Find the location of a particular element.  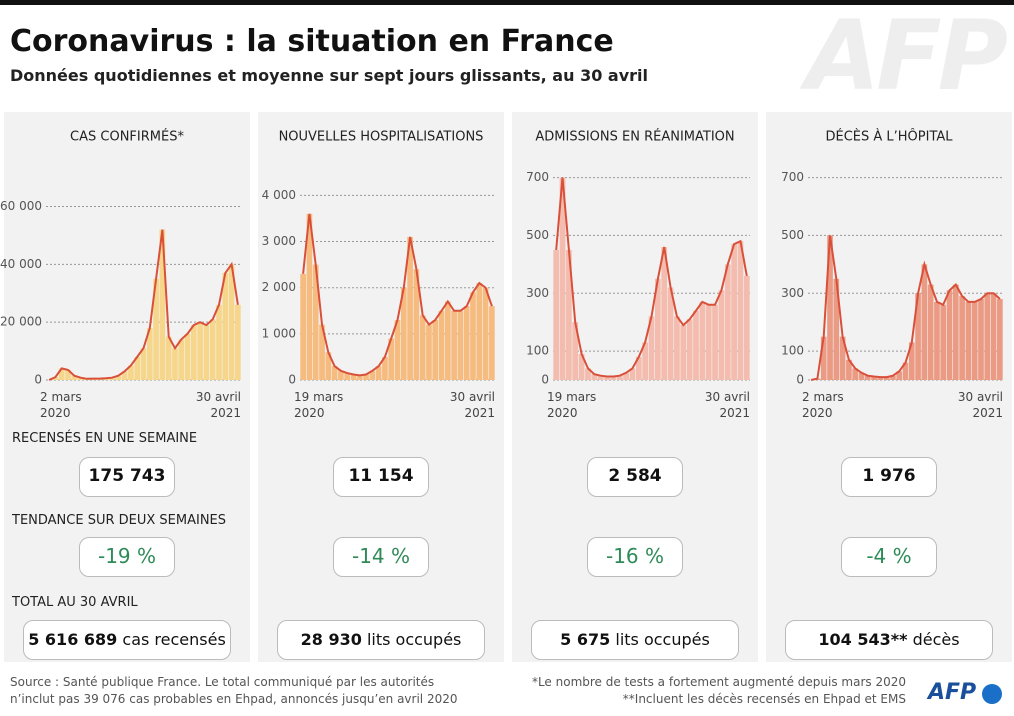

title: Coronavirus : la situation en France is located at coordinates (312, 41).